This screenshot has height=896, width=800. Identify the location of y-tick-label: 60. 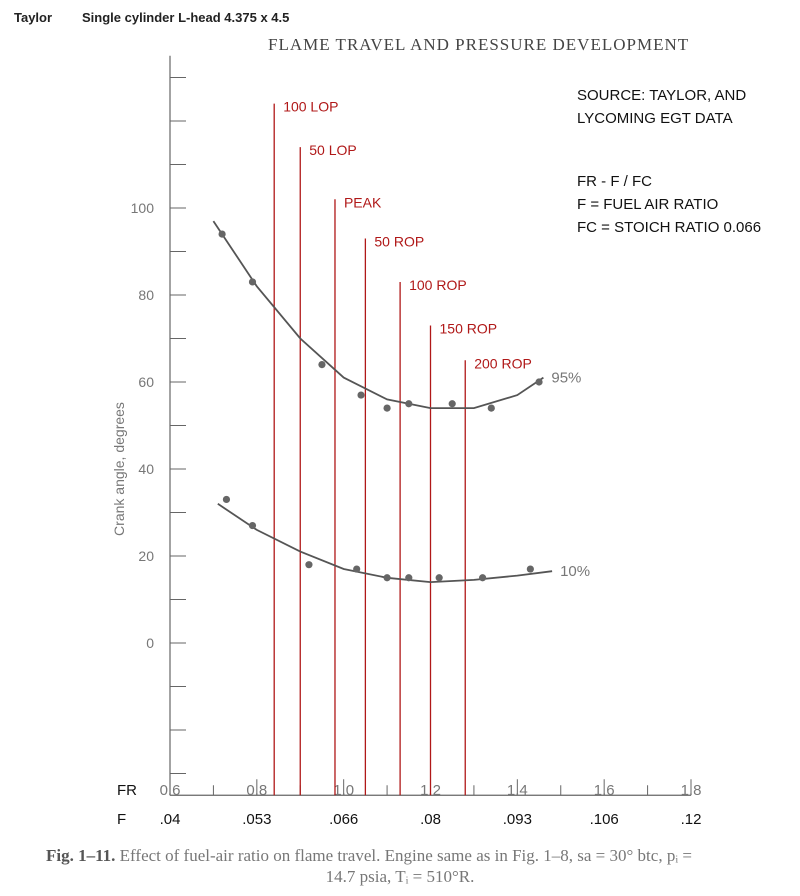
(146, 382).